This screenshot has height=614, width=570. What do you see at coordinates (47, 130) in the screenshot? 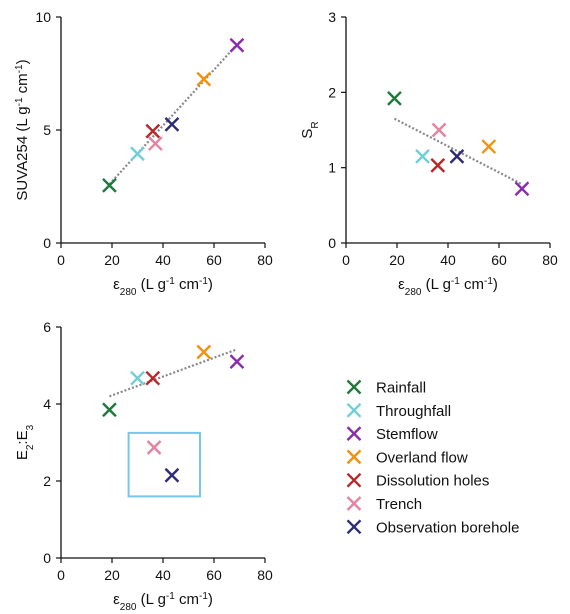
I see `y-tick-label: 5` at bounding box center [47, 130].